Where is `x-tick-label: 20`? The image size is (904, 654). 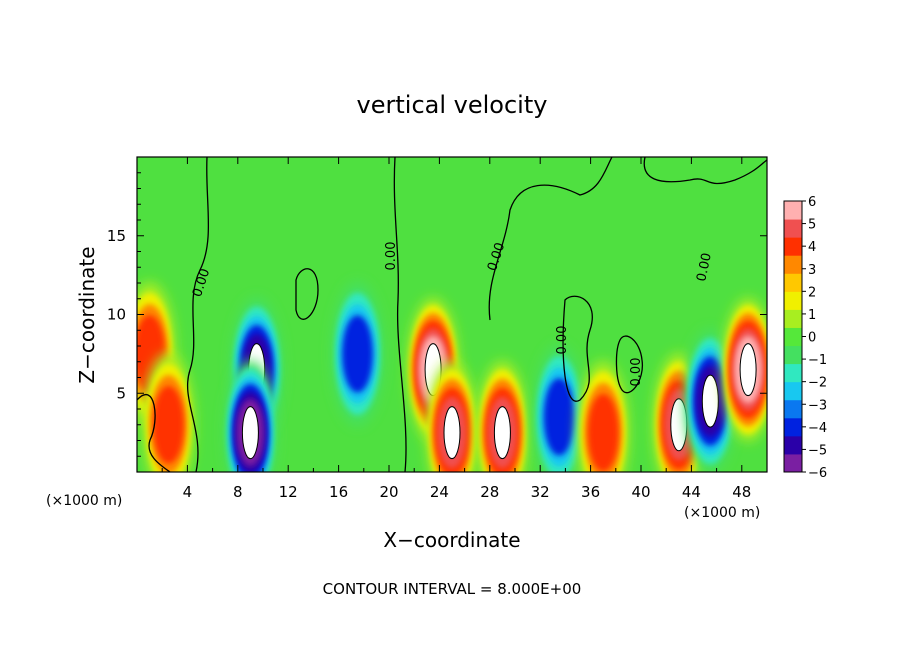
x-tick-label: 20 is located at coordinates (388, 492).